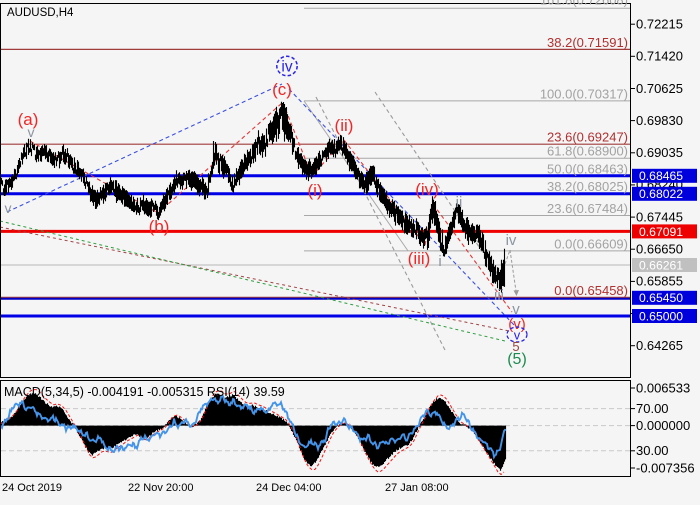 The height and width of the screenshot is (505, 700). Describe the element at coordinates (659, 120) in the screenshot. I see `svg-text: 0.69830` at that location.